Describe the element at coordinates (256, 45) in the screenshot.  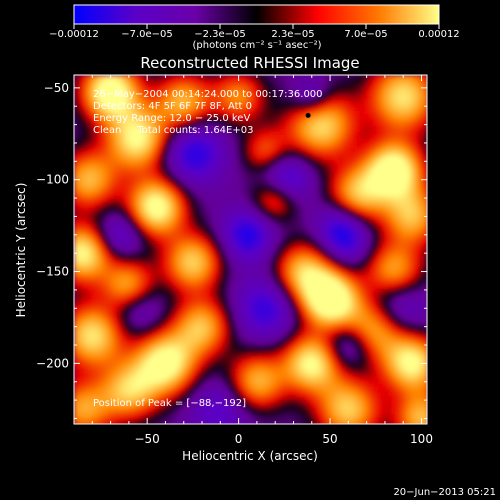
I see `colorbar-units: (photons cm⁻² s⁻¹ asec⁻²)` at that location.